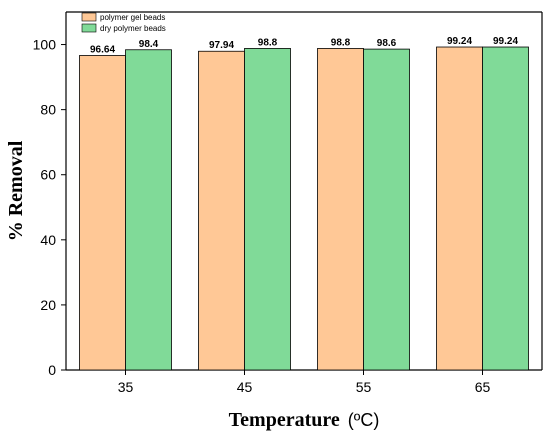  I want to click on legend: polymer gel beads dry polymer beads, so click(123, 22).